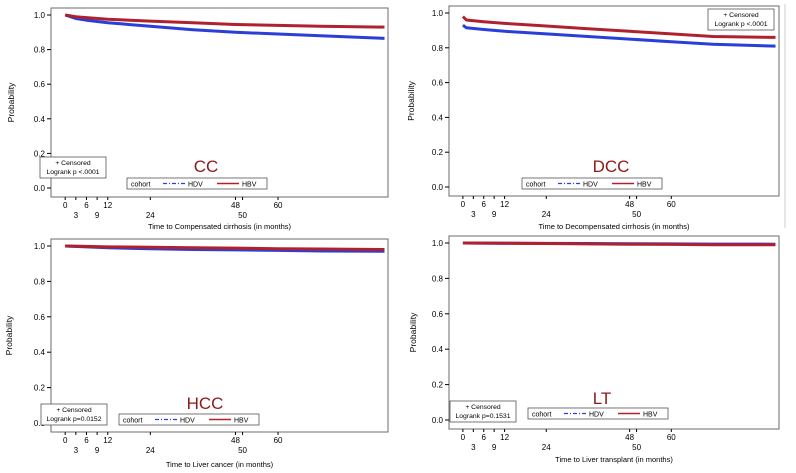 The height and width of the screenshot is (473, 796). Describe the element at coordinates (205, 403) in the screenshot. I see `panel-title: HCC` at that location.